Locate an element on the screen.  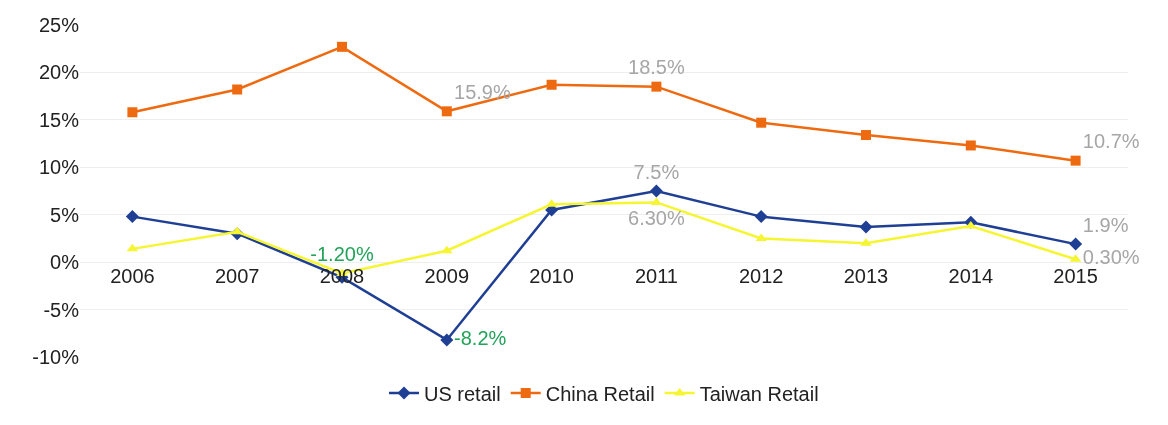
y-tick-label: 25% is located at coordinates (59, 25).